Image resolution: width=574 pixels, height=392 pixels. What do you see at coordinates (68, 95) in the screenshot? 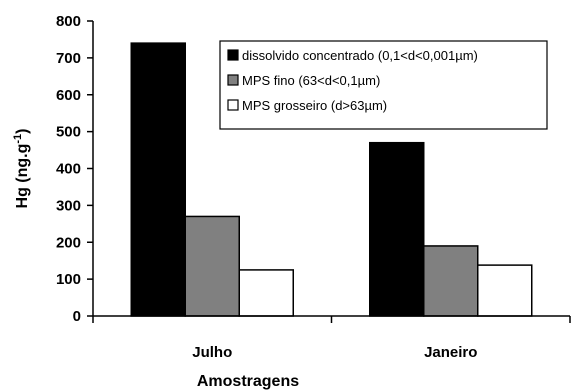
I see `y-tick-label: 600` at bounding box center [68, 95].